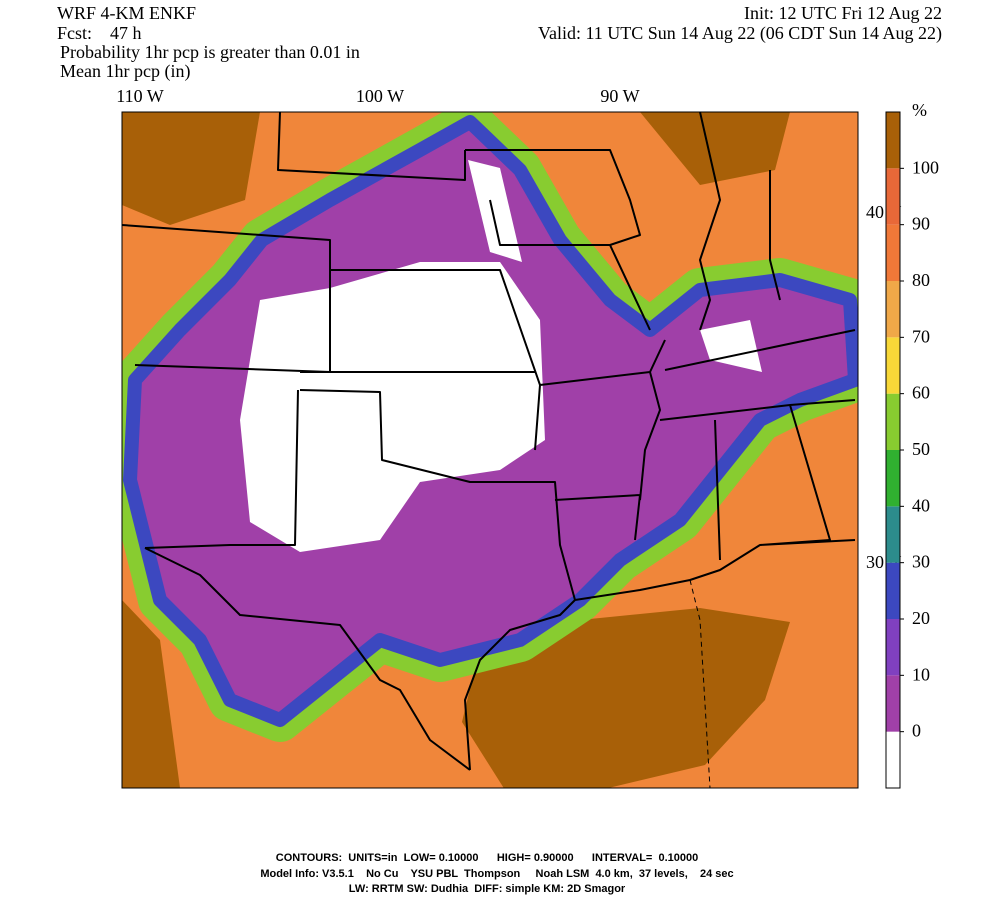  I want to click on lon-label: 90 W, so click(619, 96).